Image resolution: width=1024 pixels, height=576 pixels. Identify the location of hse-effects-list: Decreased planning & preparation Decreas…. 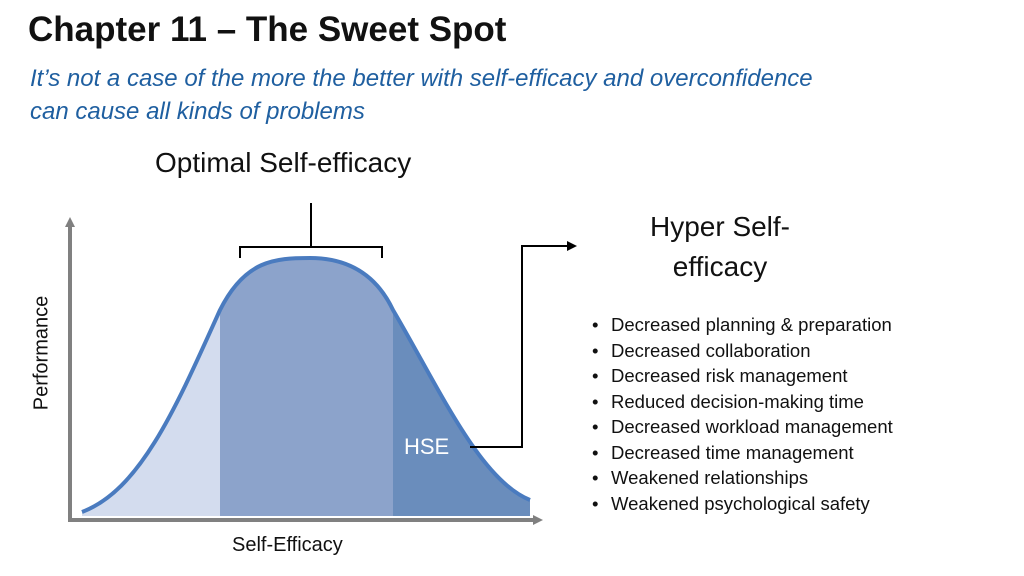
(742, 414).